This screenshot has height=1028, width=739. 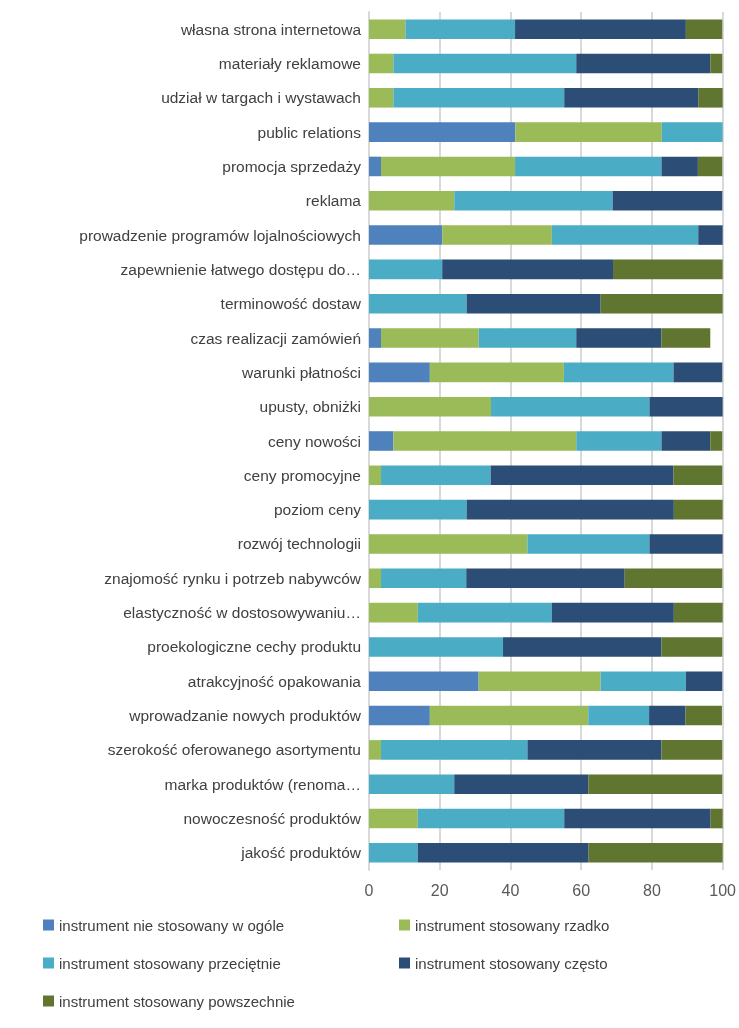 What do you see at coordinates (275, 338) in the screenshot?
I see `y-tick-label: czas realizacji zamówień` at bounding box center [275, 338].